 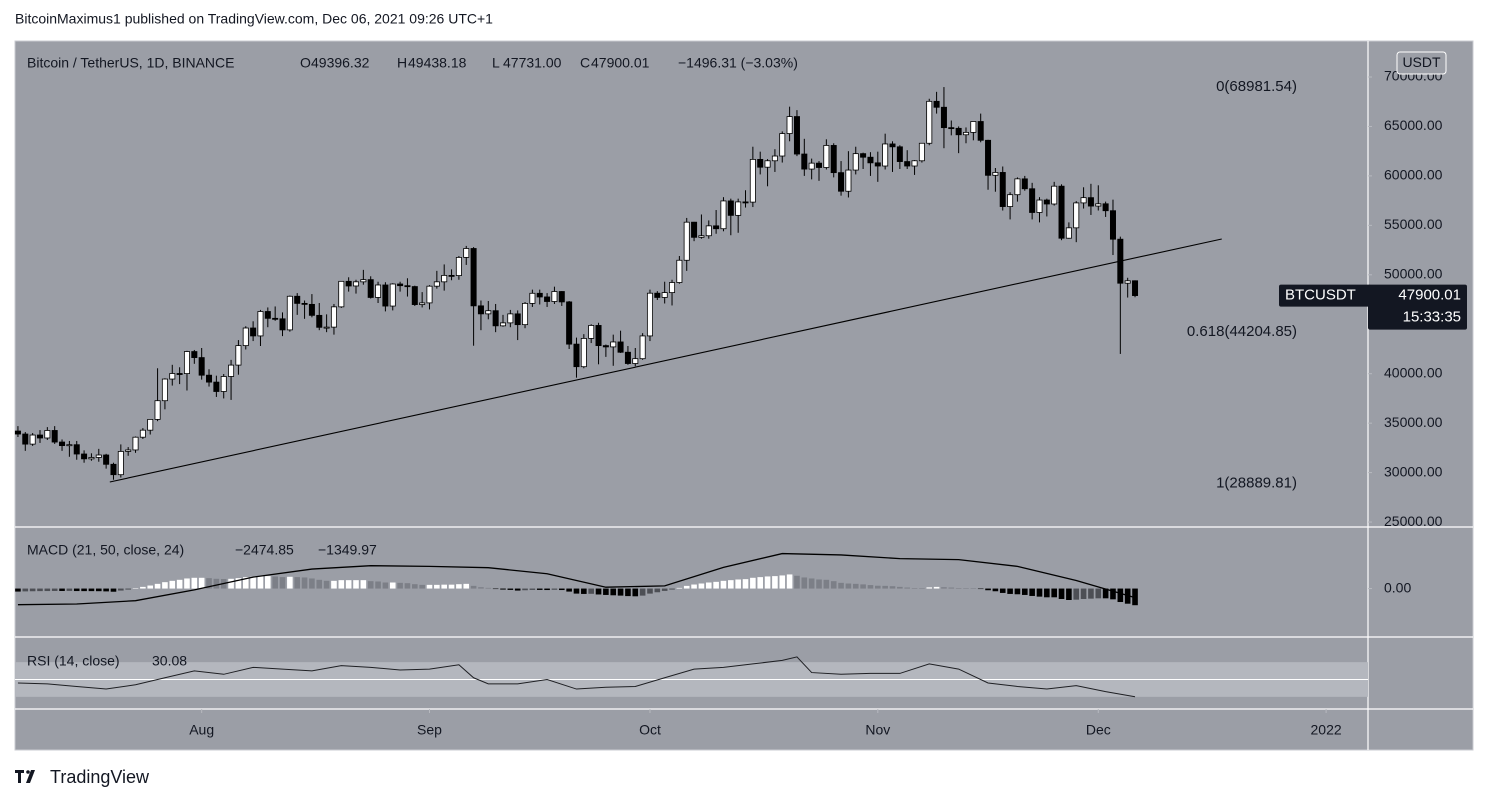 I want to click on legend-key: L, so click(x=496, y=63).